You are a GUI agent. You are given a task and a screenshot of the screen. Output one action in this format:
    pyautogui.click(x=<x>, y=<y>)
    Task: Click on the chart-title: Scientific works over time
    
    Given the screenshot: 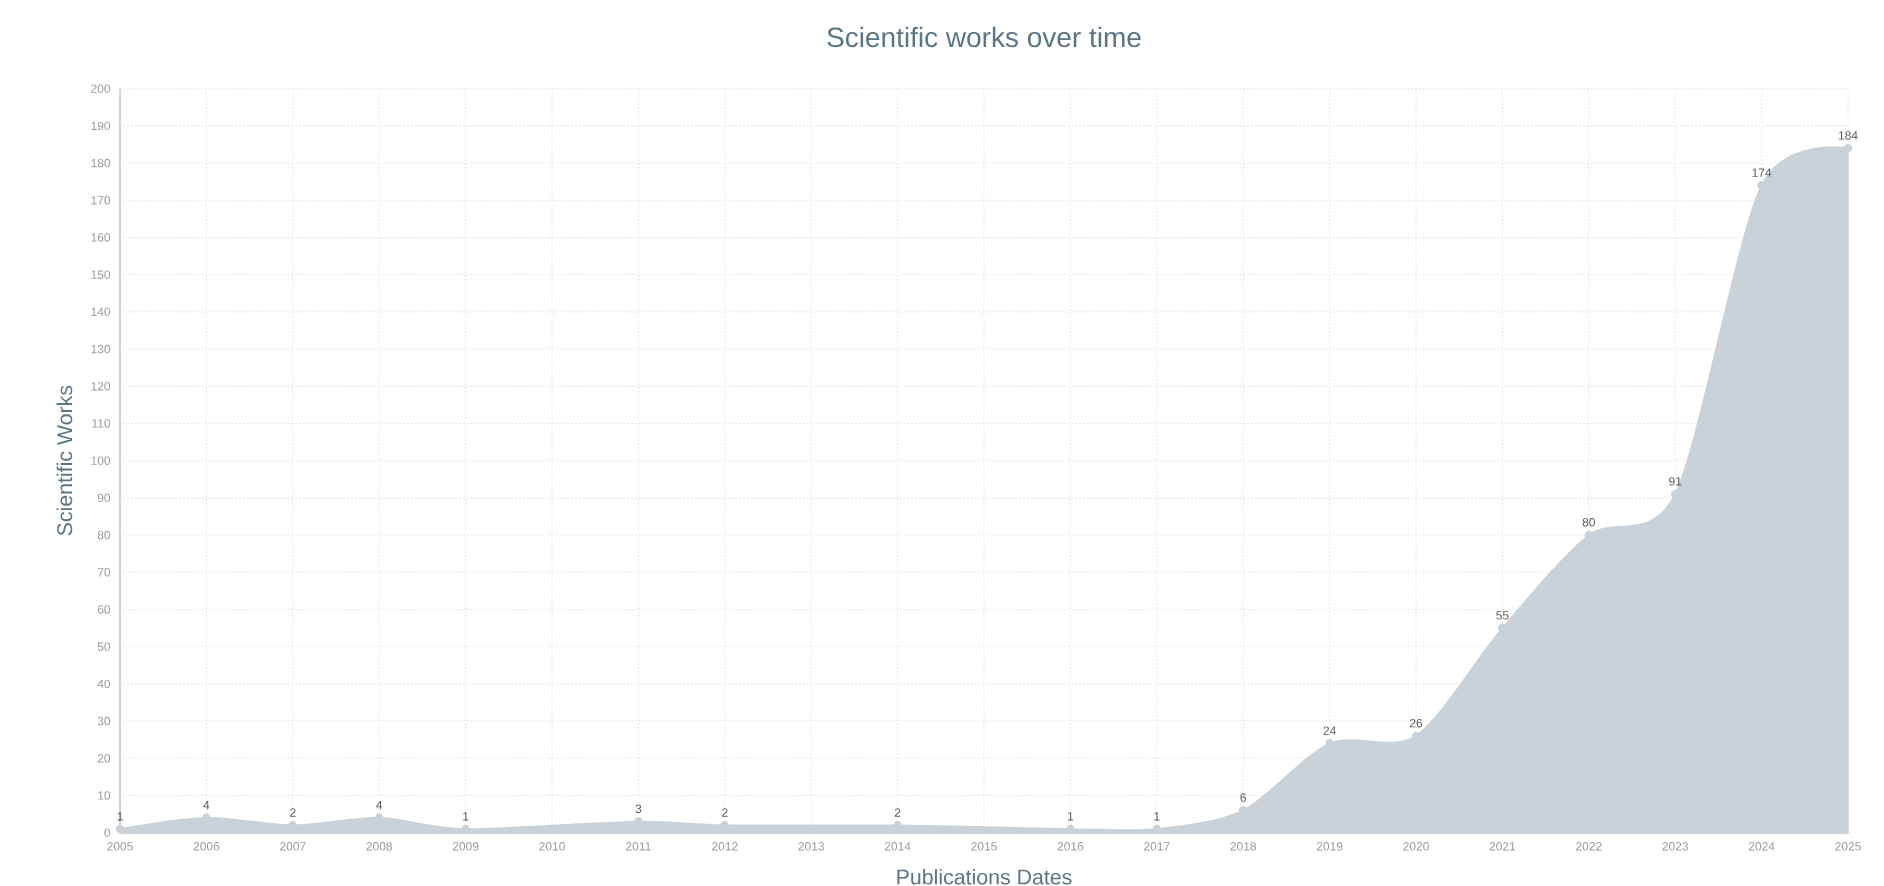 What is the action you would take?
    pyautogui.click(x=984, y=37)
    